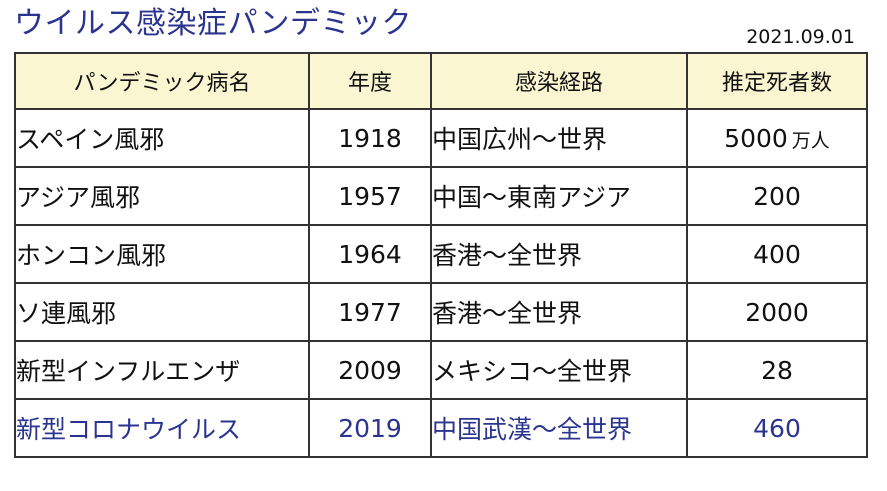  I want to click on table-row: アジア風邪 1957 中国～東南アジア 200, so click(441, 196).